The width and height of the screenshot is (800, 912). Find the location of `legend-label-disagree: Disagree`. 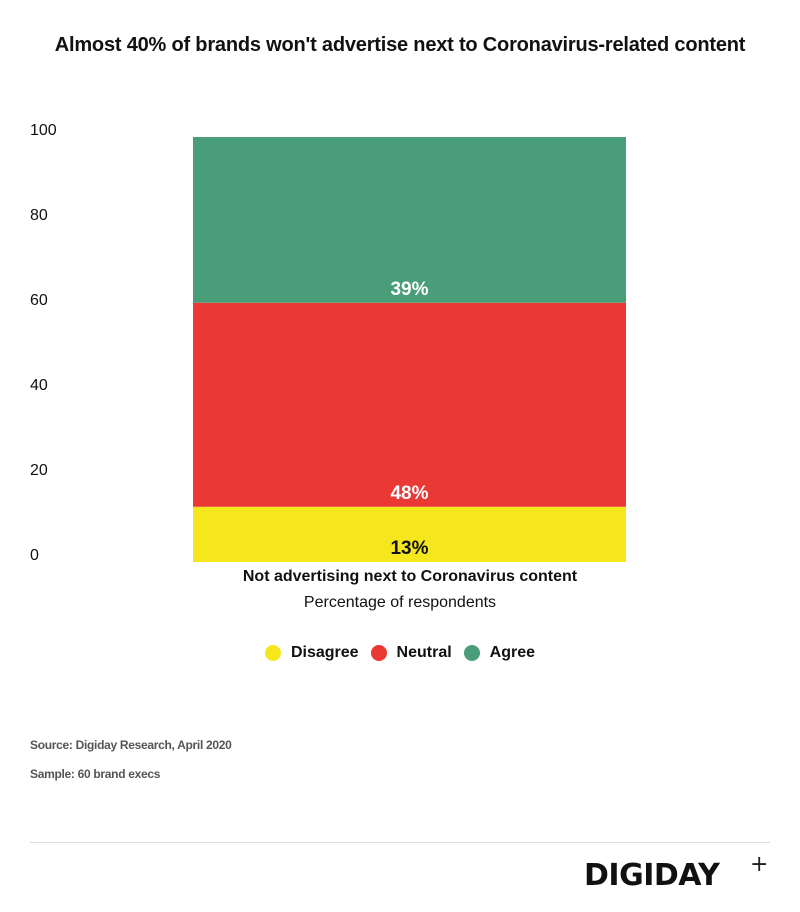

legend-label-disagree: Disagree is located at coordinates (324, 652).